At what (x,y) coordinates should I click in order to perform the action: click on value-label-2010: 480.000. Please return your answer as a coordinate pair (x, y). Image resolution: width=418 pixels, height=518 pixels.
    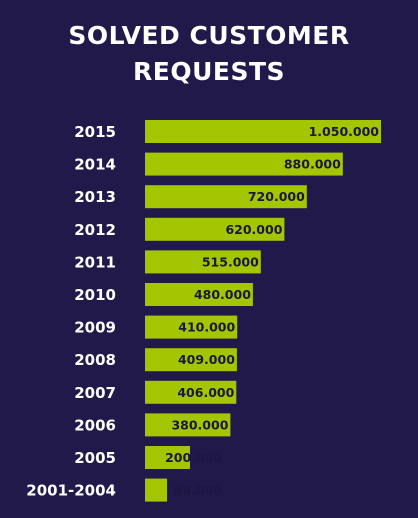
    Looking at the image, I should click on (222, 294).